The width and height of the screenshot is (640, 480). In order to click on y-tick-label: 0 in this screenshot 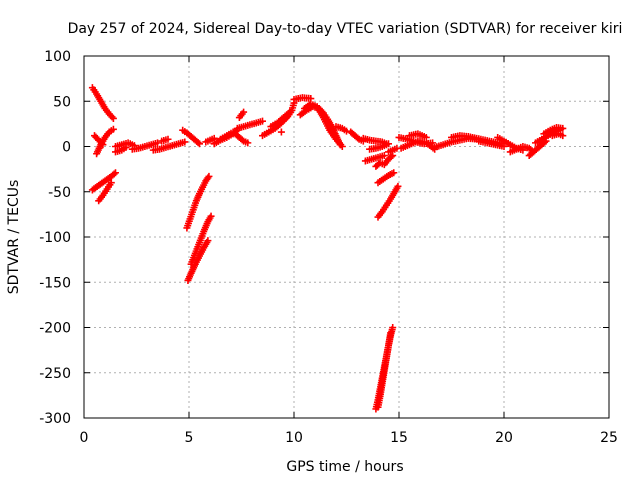, I will do `click(66, 148)`.